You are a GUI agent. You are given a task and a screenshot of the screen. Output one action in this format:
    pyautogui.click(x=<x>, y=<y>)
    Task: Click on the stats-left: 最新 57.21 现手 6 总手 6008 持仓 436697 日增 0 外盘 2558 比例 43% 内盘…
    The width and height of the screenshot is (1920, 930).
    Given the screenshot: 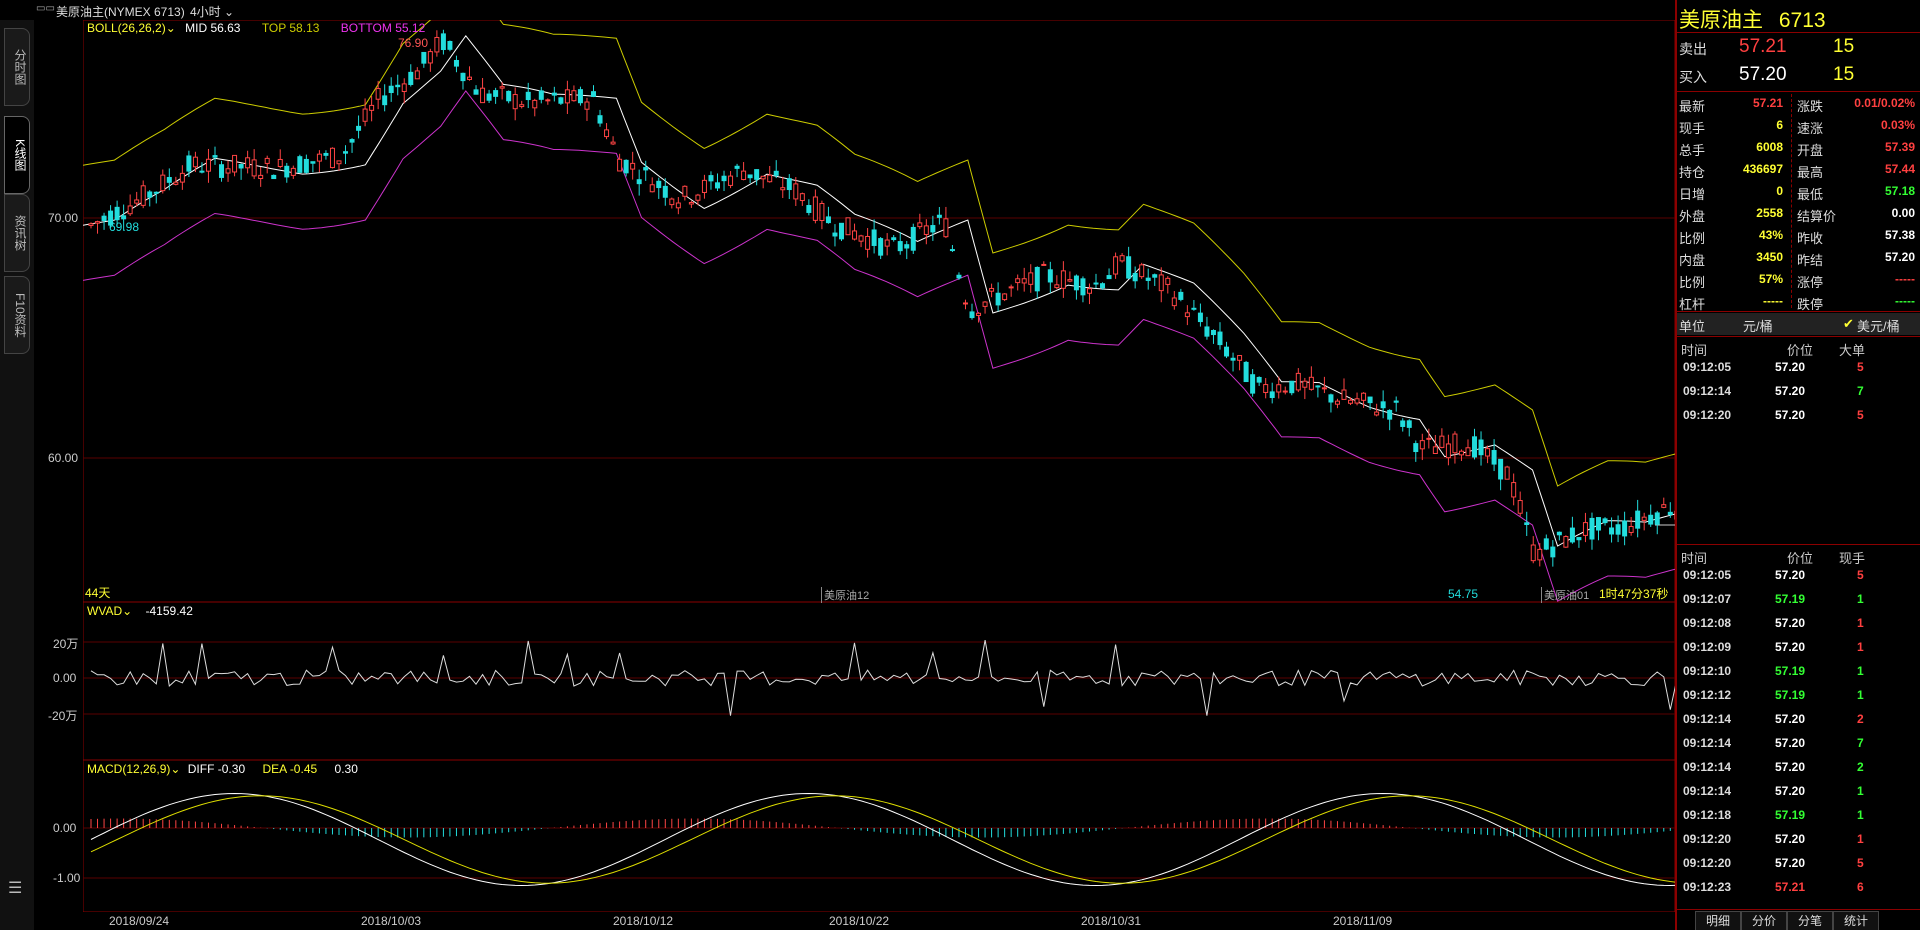 What is the action you would take?
    pyautogui.click(x=1798, y=202)
    